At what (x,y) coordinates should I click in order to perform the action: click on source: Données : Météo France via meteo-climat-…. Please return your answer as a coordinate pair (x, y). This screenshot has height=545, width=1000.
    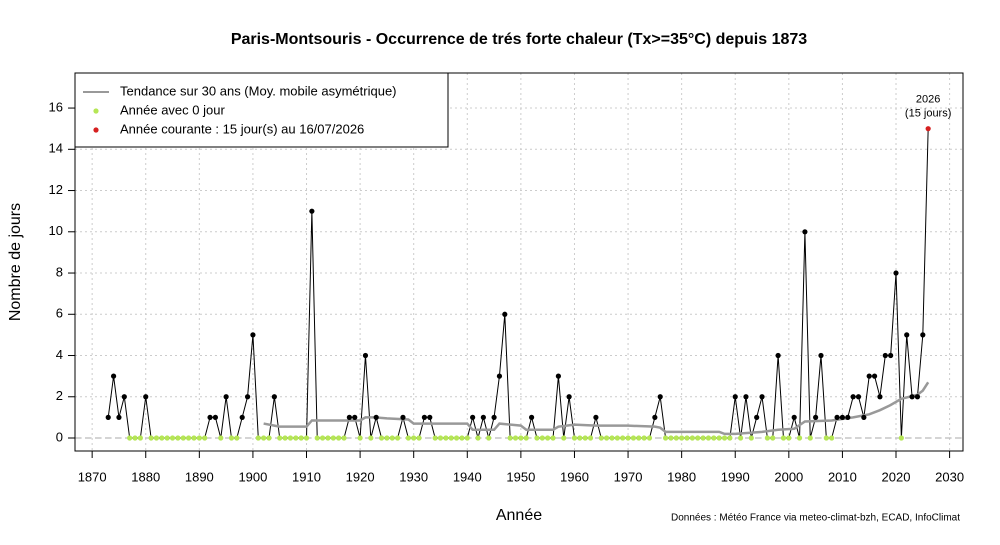
    Looking at the image, I should click on (815, 518).